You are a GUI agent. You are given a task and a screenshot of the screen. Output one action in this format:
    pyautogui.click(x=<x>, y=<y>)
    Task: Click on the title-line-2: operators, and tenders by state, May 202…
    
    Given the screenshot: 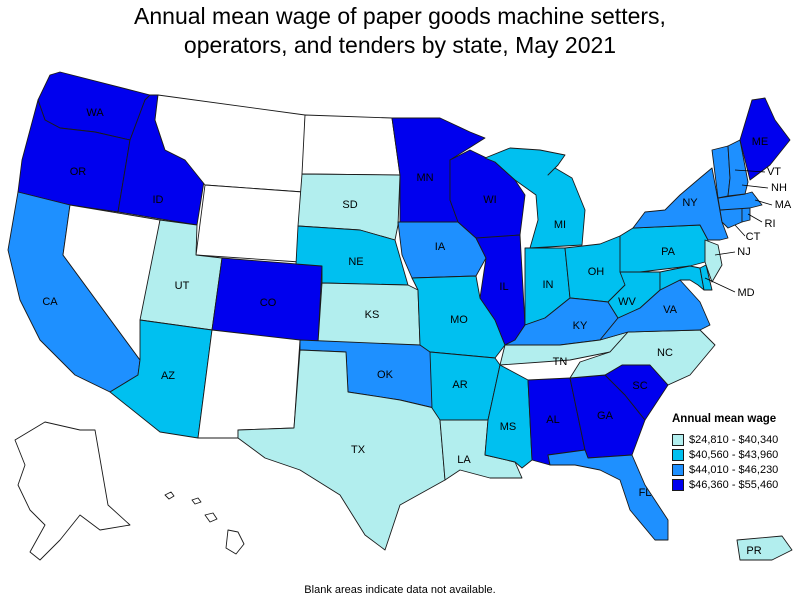 What is the action you would take?
    pyautogui.click(x=400, y=45)
    